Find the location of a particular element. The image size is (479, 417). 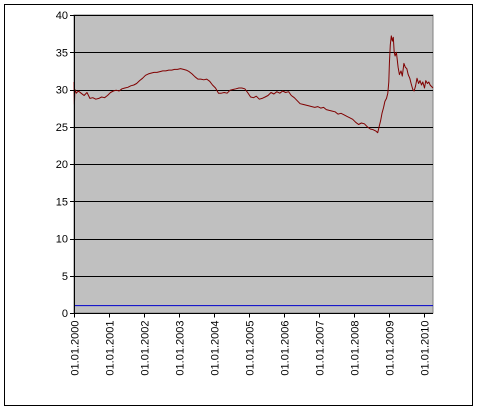

x-tick-label-9: 01.01.2009 is located at coordinates (391, 348).